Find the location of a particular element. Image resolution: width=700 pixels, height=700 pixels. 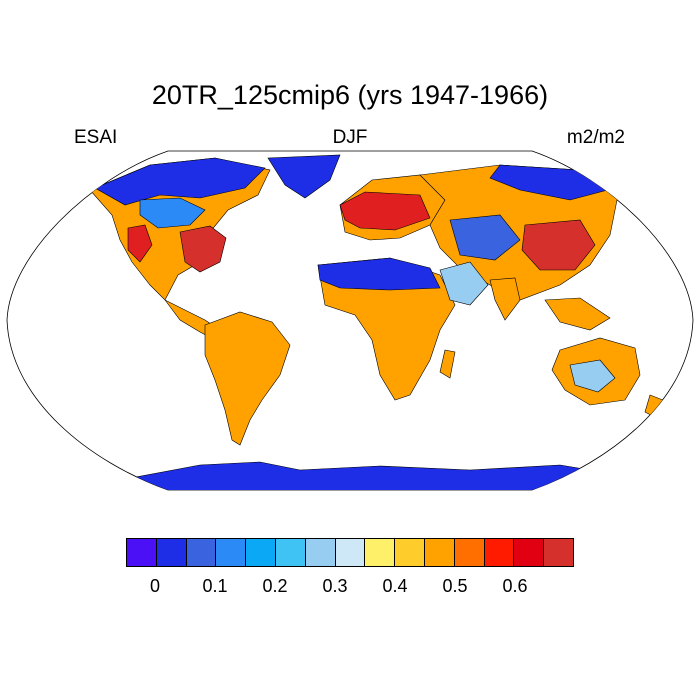

colorbar-tick-label: 0.1 is located at coordinates (215, 586).